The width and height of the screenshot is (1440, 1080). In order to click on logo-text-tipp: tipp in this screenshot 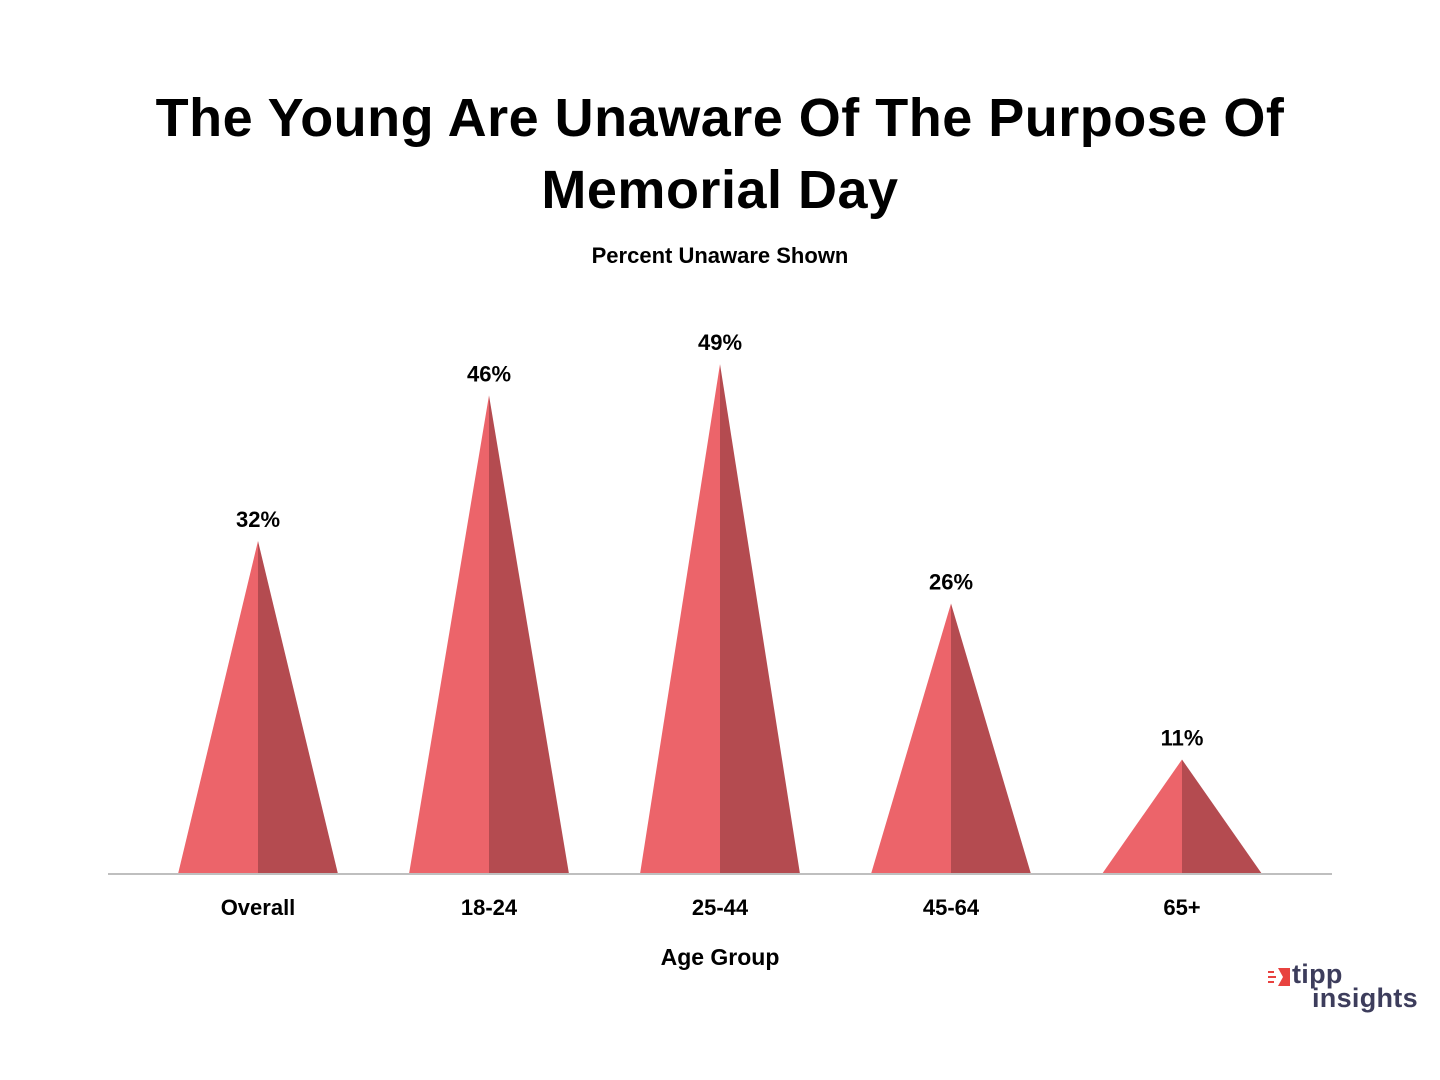, I will do `click(1317, 974)`.